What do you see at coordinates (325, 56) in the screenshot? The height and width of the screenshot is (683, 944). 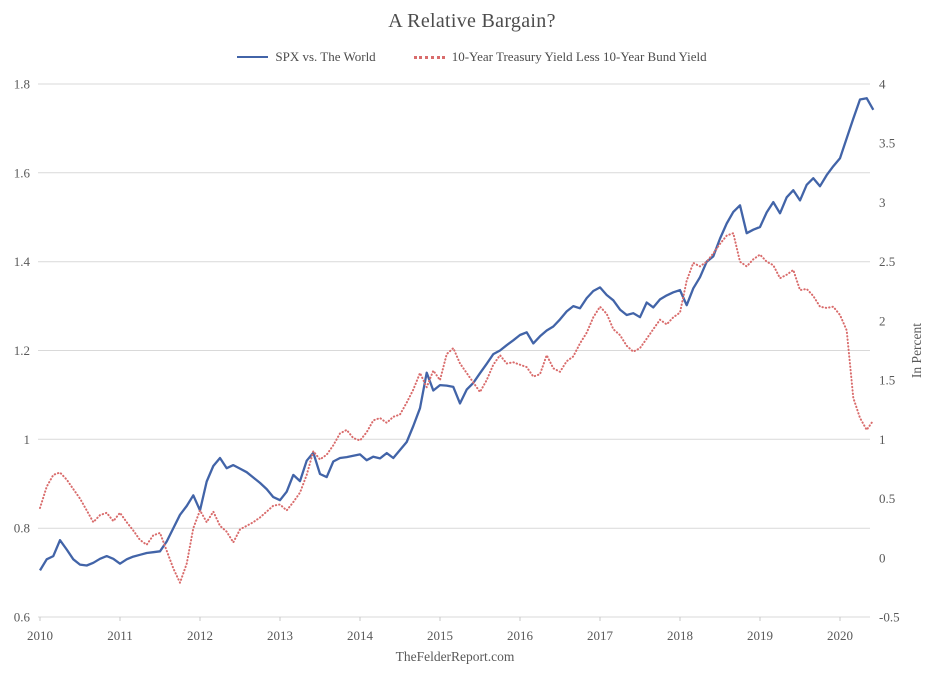 I see `legend-label-spx: SPX vs. The World` at bounding box center [325, 56].